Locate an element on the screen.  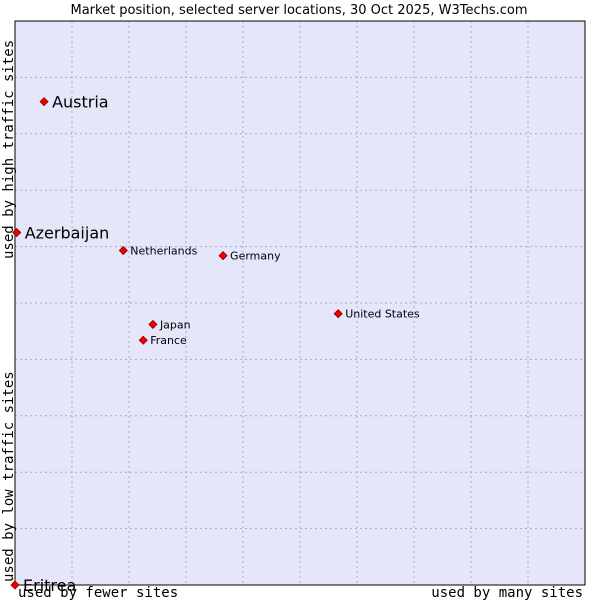
point-france: France is located at coordinates (162, 340).